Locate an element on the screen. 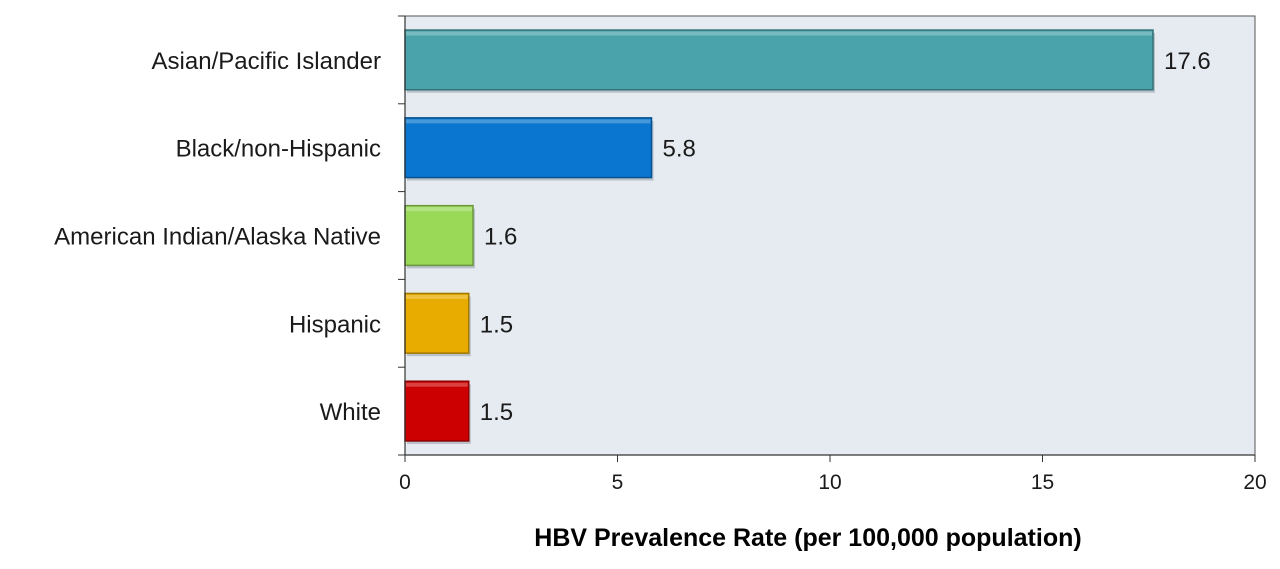 The image size is (1280, 569). x-tick-label: 5 is located at coordinates (618, 482).